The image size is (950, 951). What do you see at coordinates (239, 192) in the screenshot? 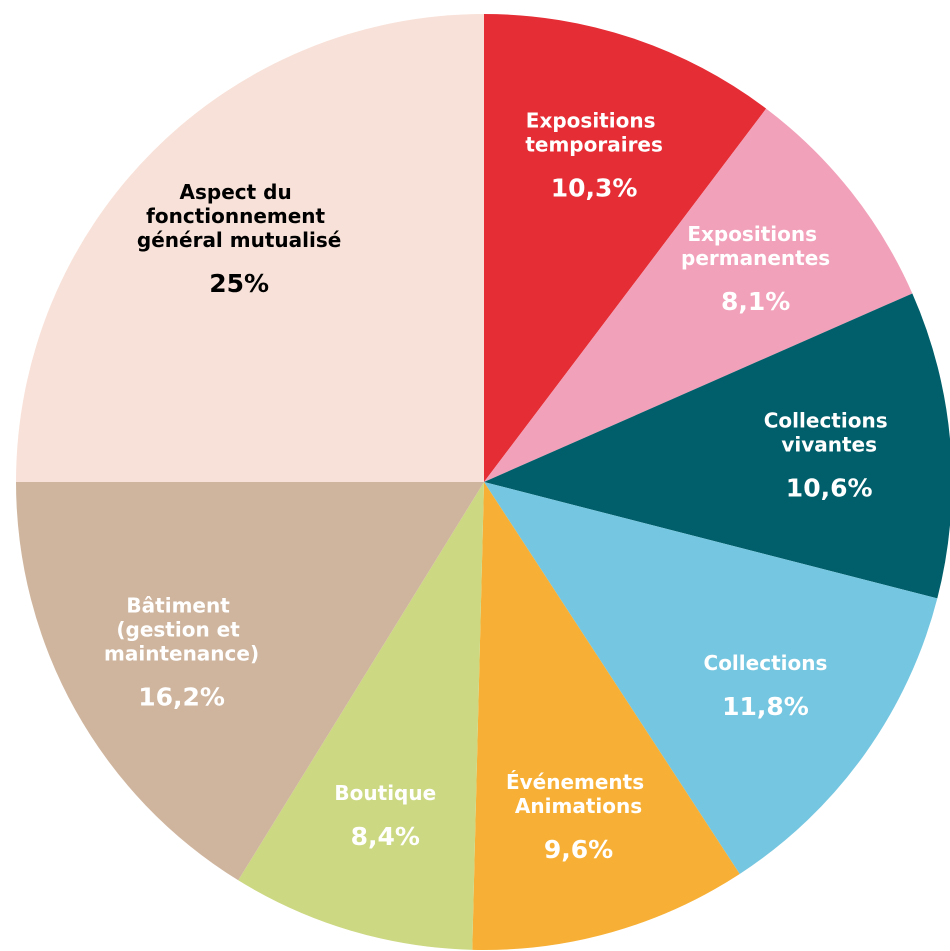
I see `slice-label-line: Aspect du` at bounding box center [239, 192].